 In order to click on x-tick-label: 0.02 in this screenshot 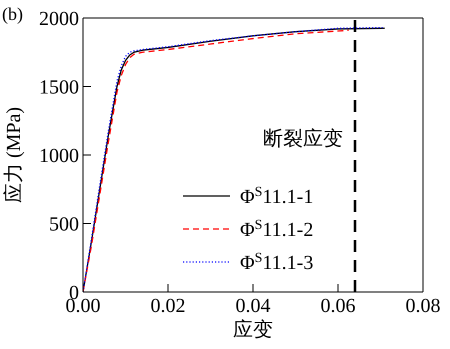, I will do `click(168, 306)`.